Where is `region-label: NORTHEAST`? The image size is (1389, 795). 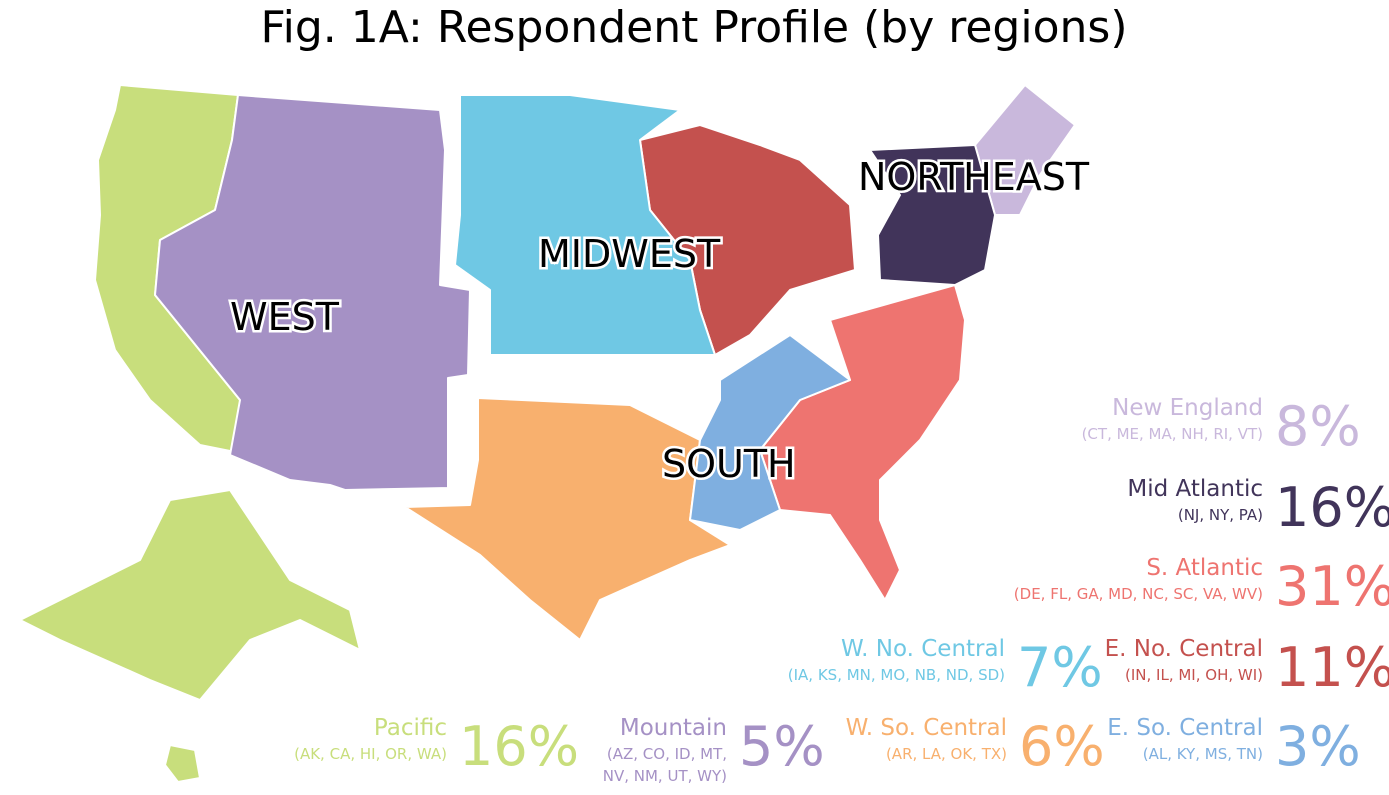 region-label: NORTHEAST is located at coordinates (974, 177).